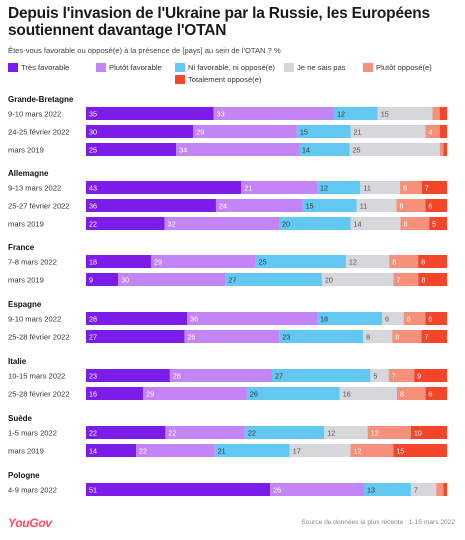  Describe the element at coordinates (34, 114) in the screenshot. I see `row-label: 9-10 mars 2022` at that location.